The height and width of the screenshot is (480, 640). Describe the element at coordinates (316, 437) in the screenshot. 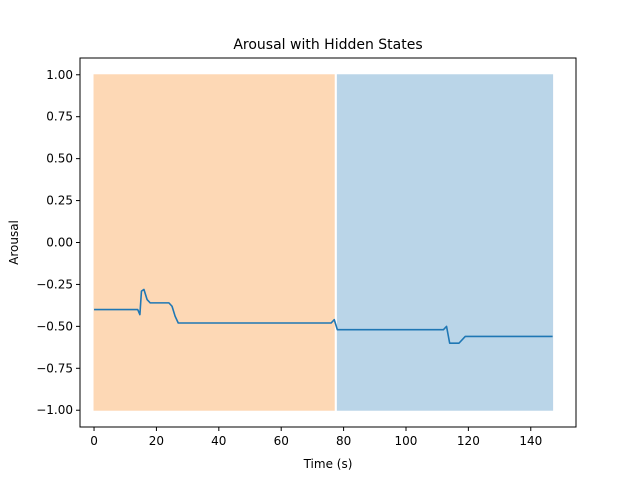

I see `x-axis-ticks: 0 20 40 60 80 100 120 140` at that location.